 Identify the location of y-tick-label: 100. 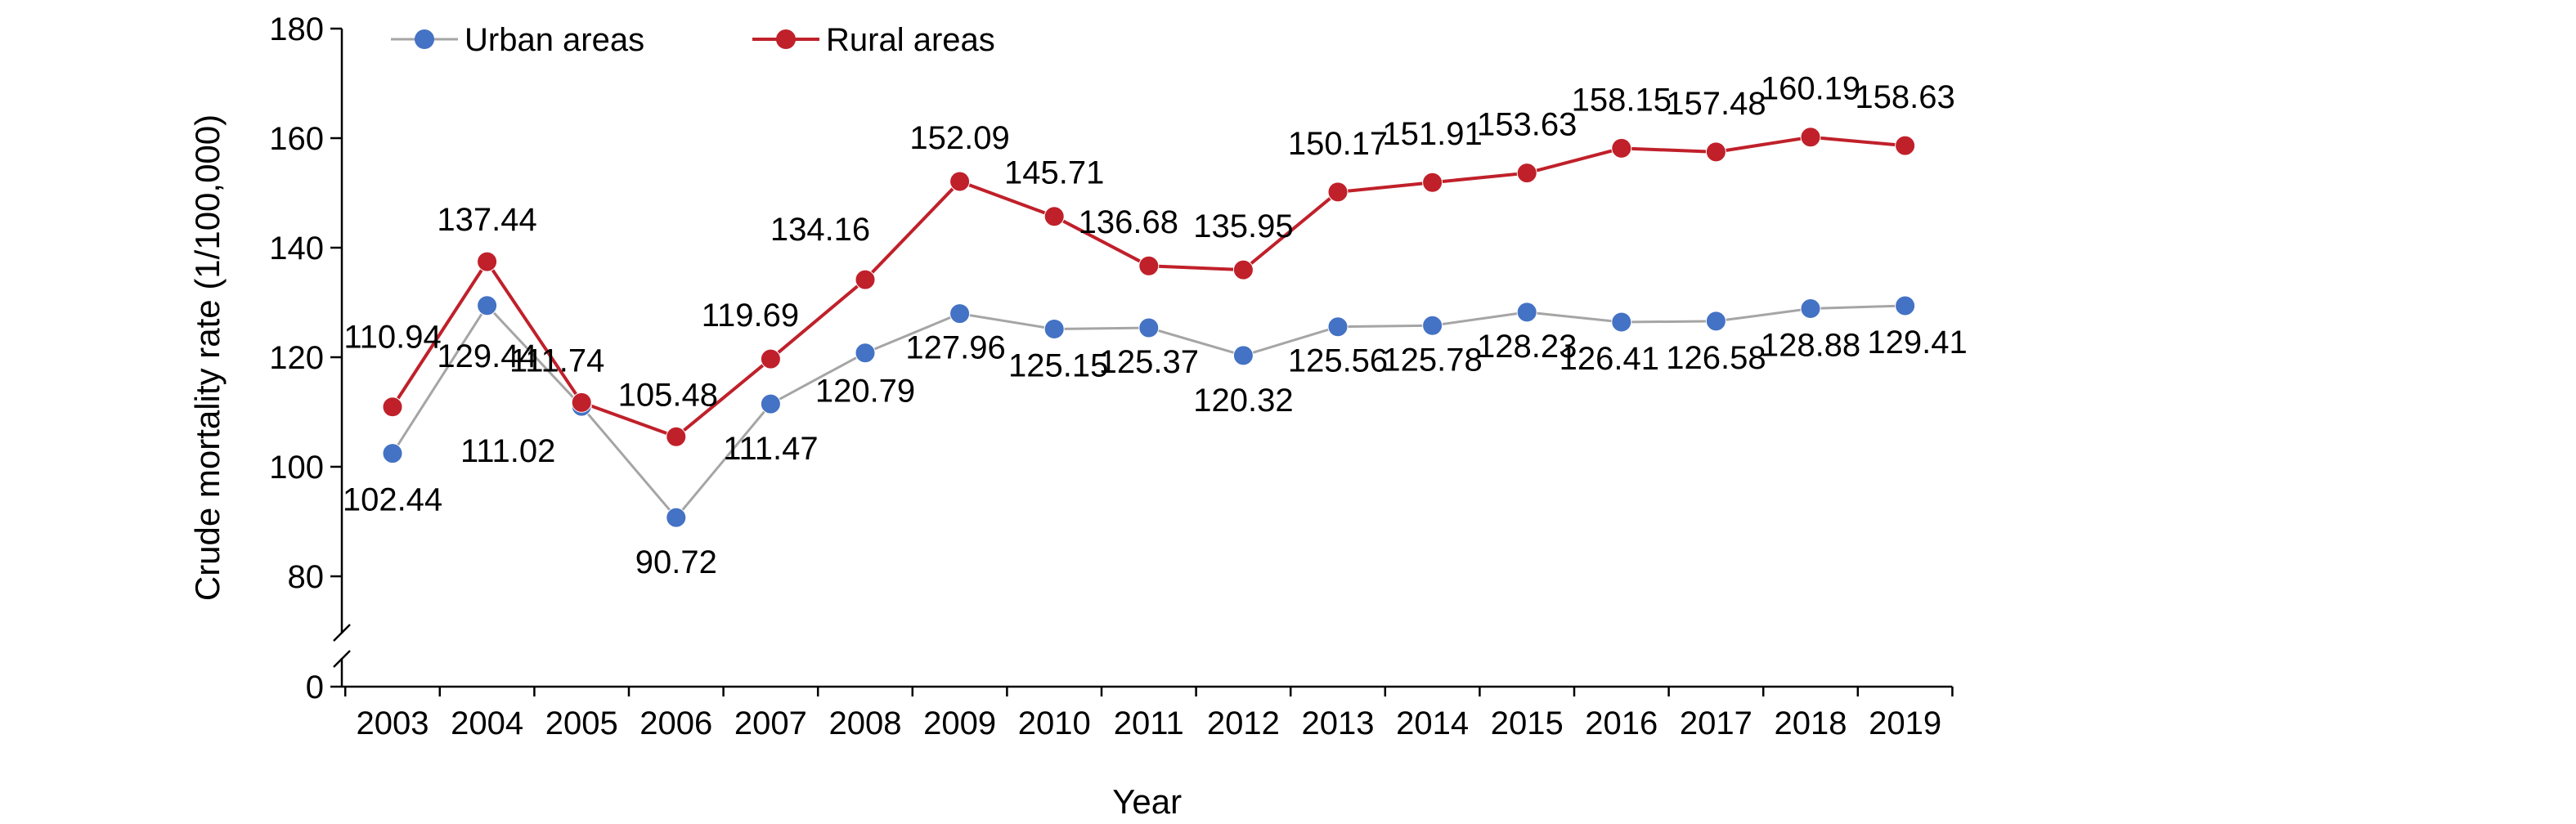
(296, 468).